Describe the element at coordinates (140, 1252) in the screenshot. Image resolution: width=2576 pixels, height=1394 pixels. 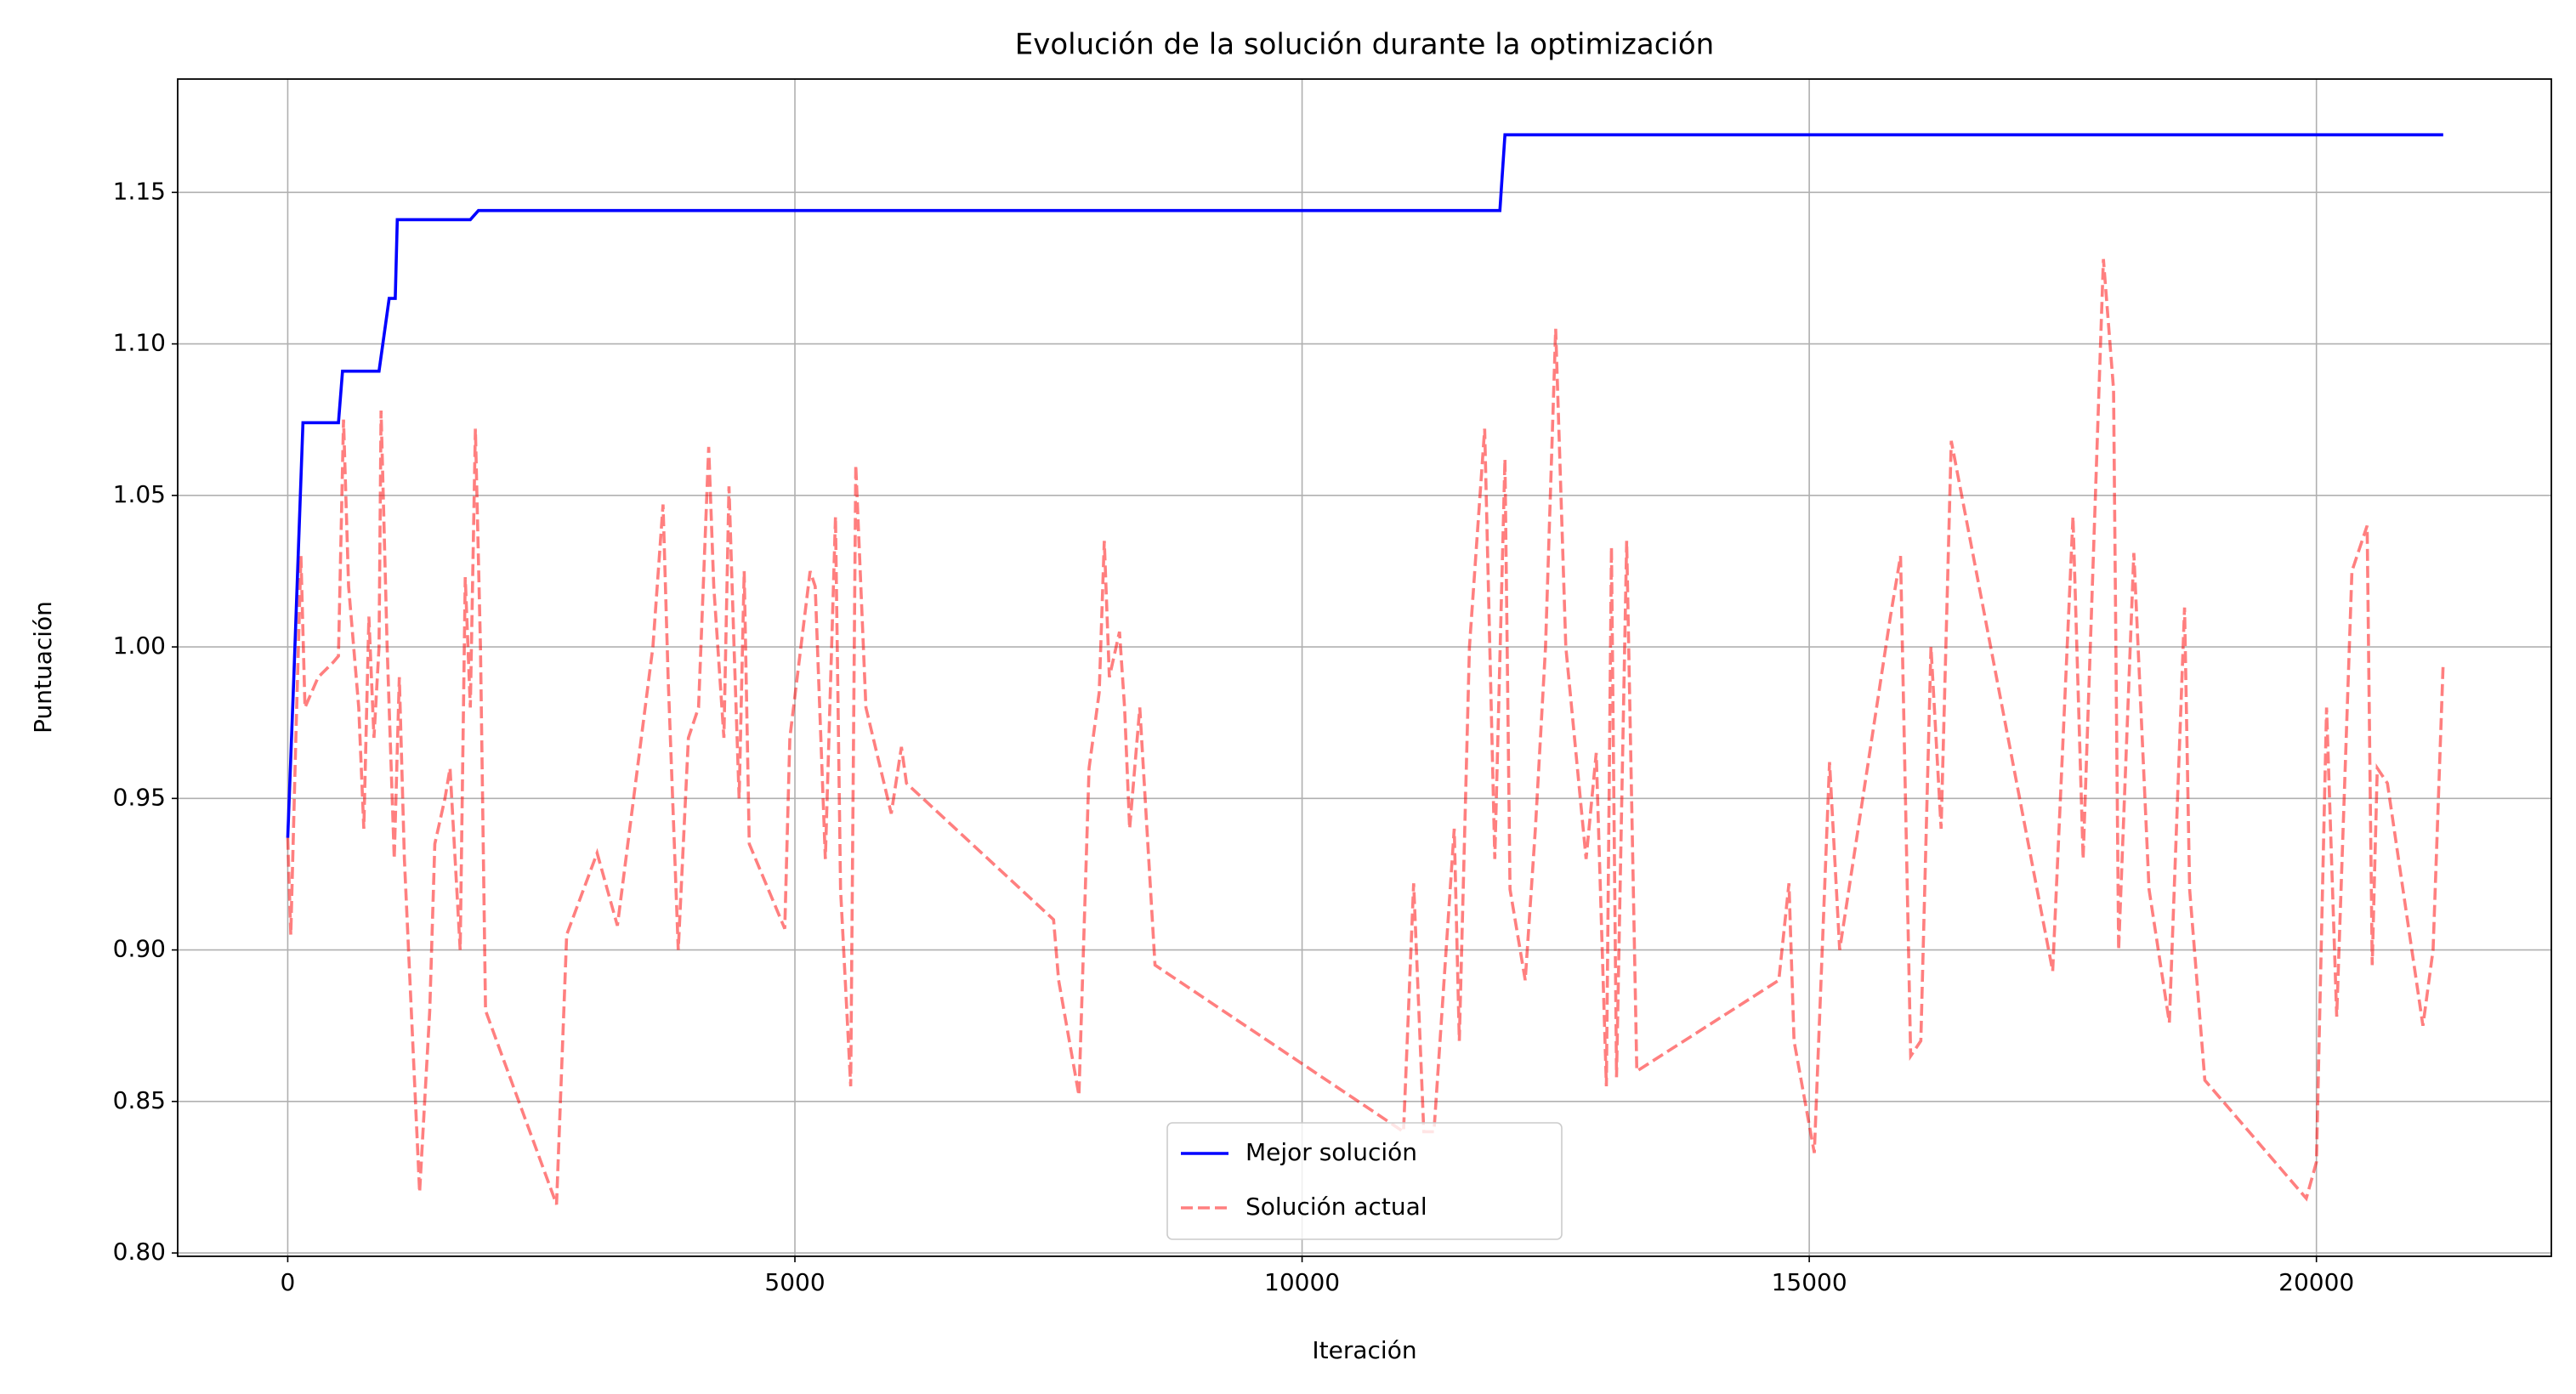
I see `y-tick-label: 0.80` at that location.